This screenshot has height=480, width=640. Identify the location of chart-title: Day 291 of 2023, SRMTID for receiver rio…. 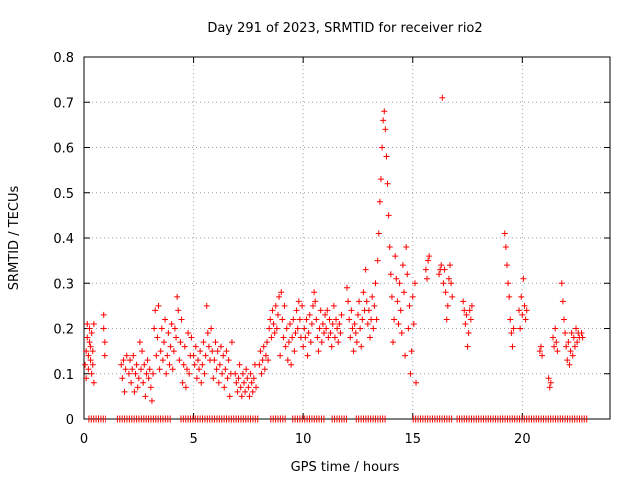
(344, 28).